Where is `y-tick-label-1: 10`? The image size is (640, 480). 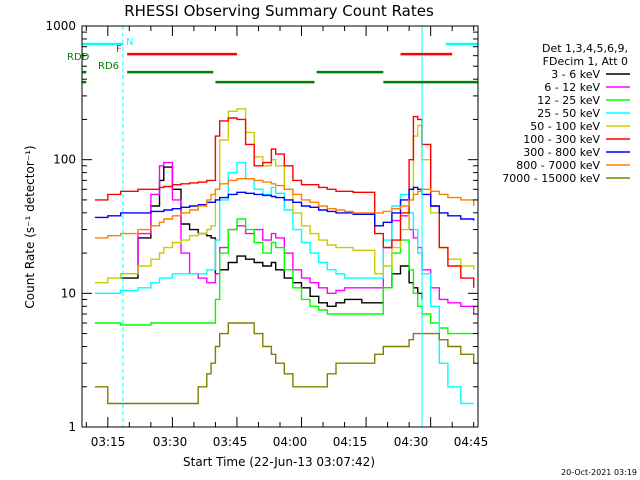 y-tick-label-1: 10 is located at coordinates (68, 293).